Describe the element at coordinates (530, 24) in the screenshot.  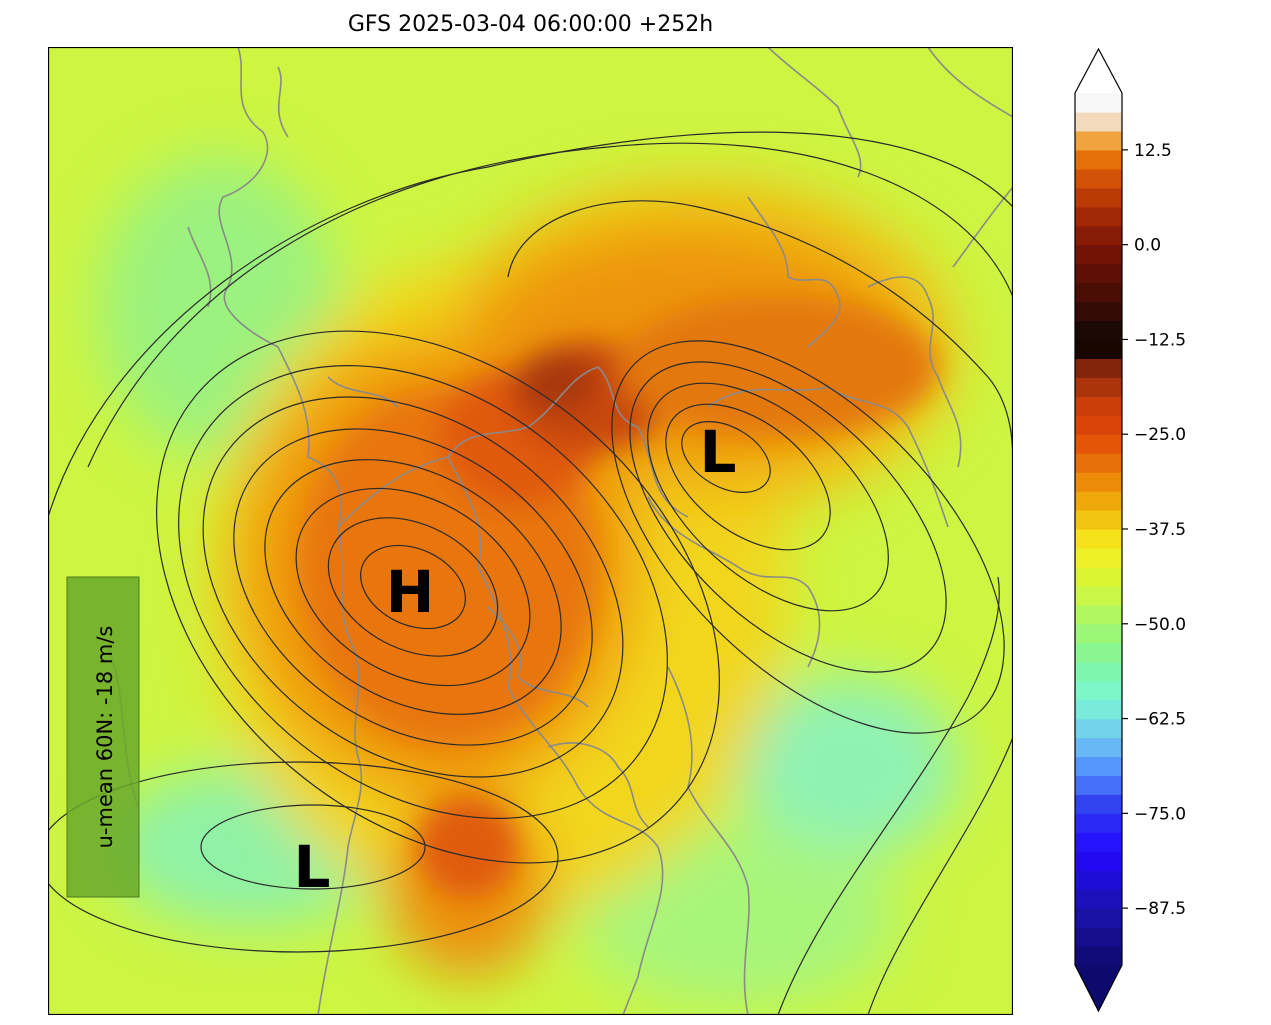
I see `map-title: GFS 2025-03-04 06:00:00 +252h` at that location.